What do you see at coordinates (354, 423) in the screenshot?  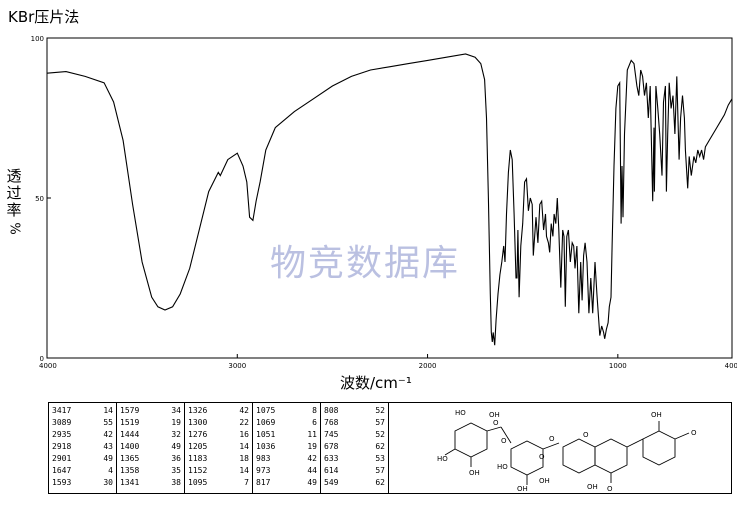 I see `peak-table-row: 768 57` at bounding box center [354, 423].